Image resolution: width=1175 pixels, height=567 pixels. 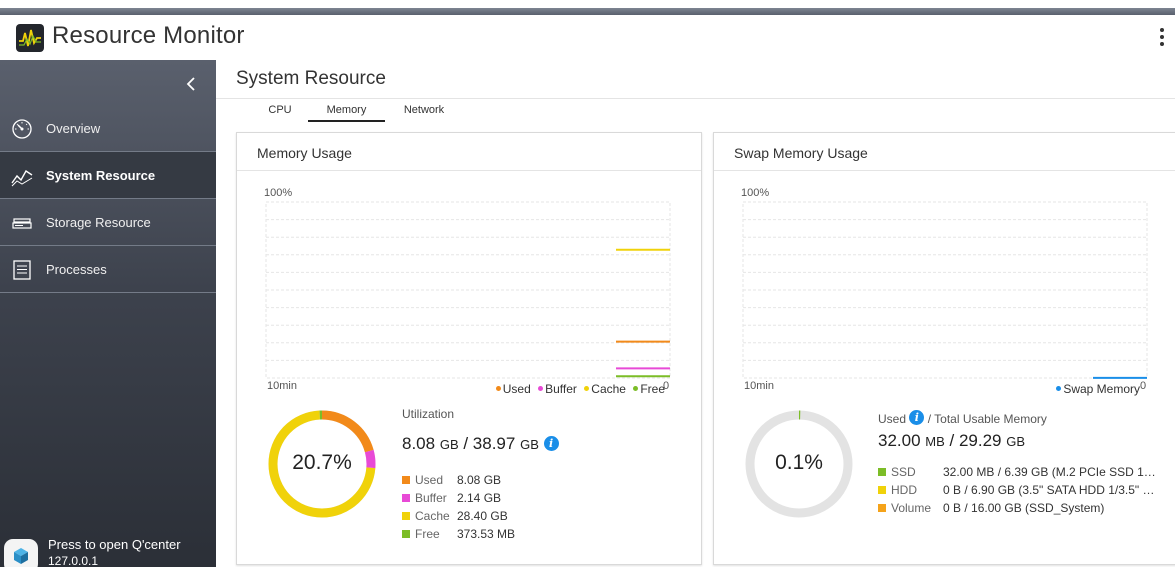 I want to click on donut-segment-free, so click(x=322, y=464).